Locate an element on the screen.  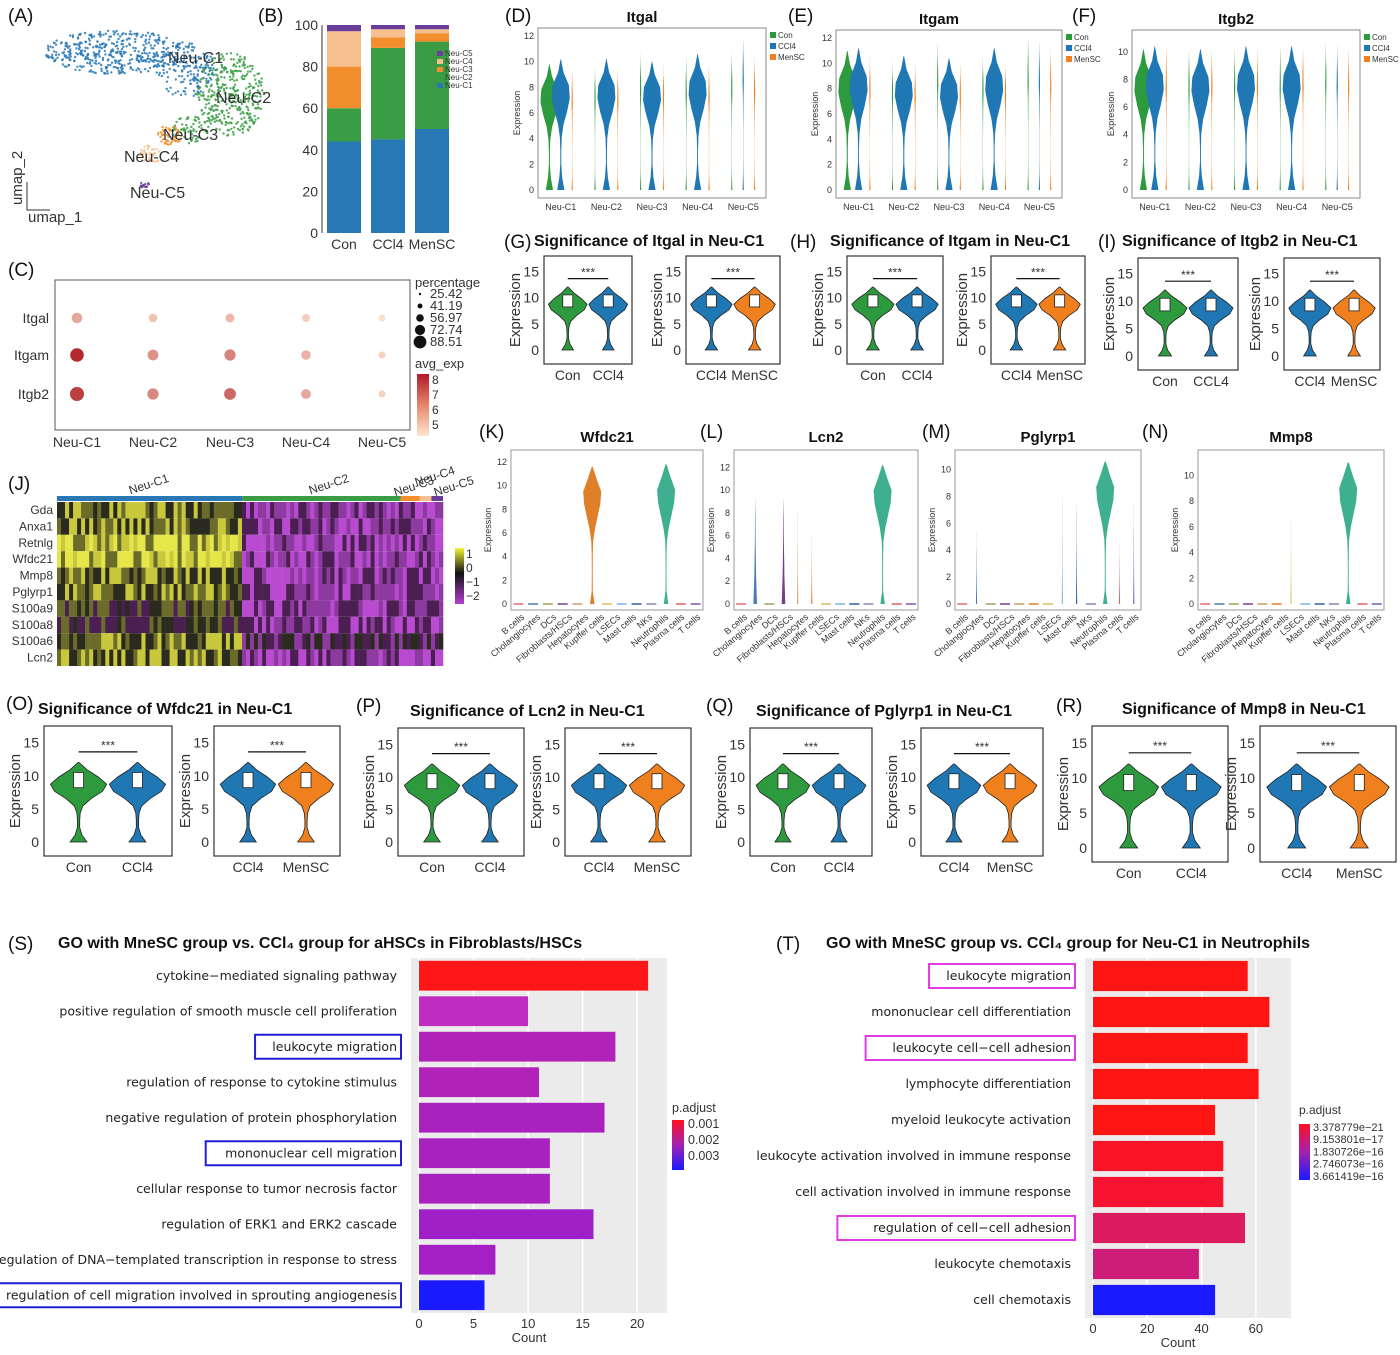
t-bar is located at coordinates (1154, 1120).